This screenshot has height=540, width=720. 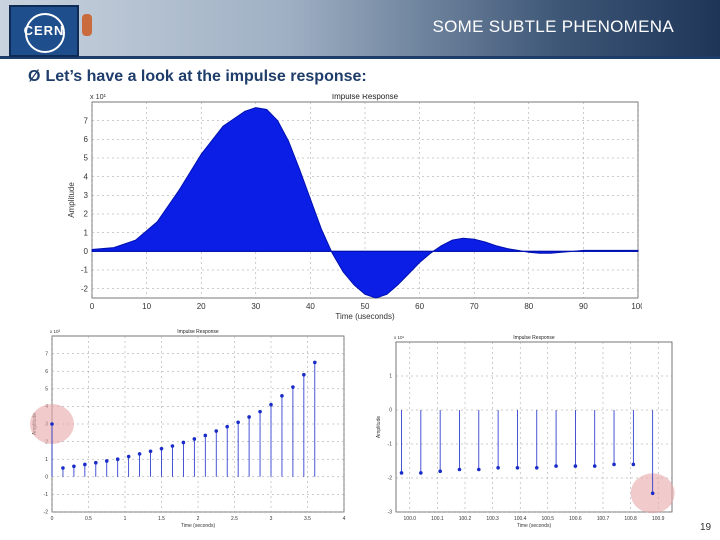 I want to click on x-tick-label: 90, so click(x=583, y=306).